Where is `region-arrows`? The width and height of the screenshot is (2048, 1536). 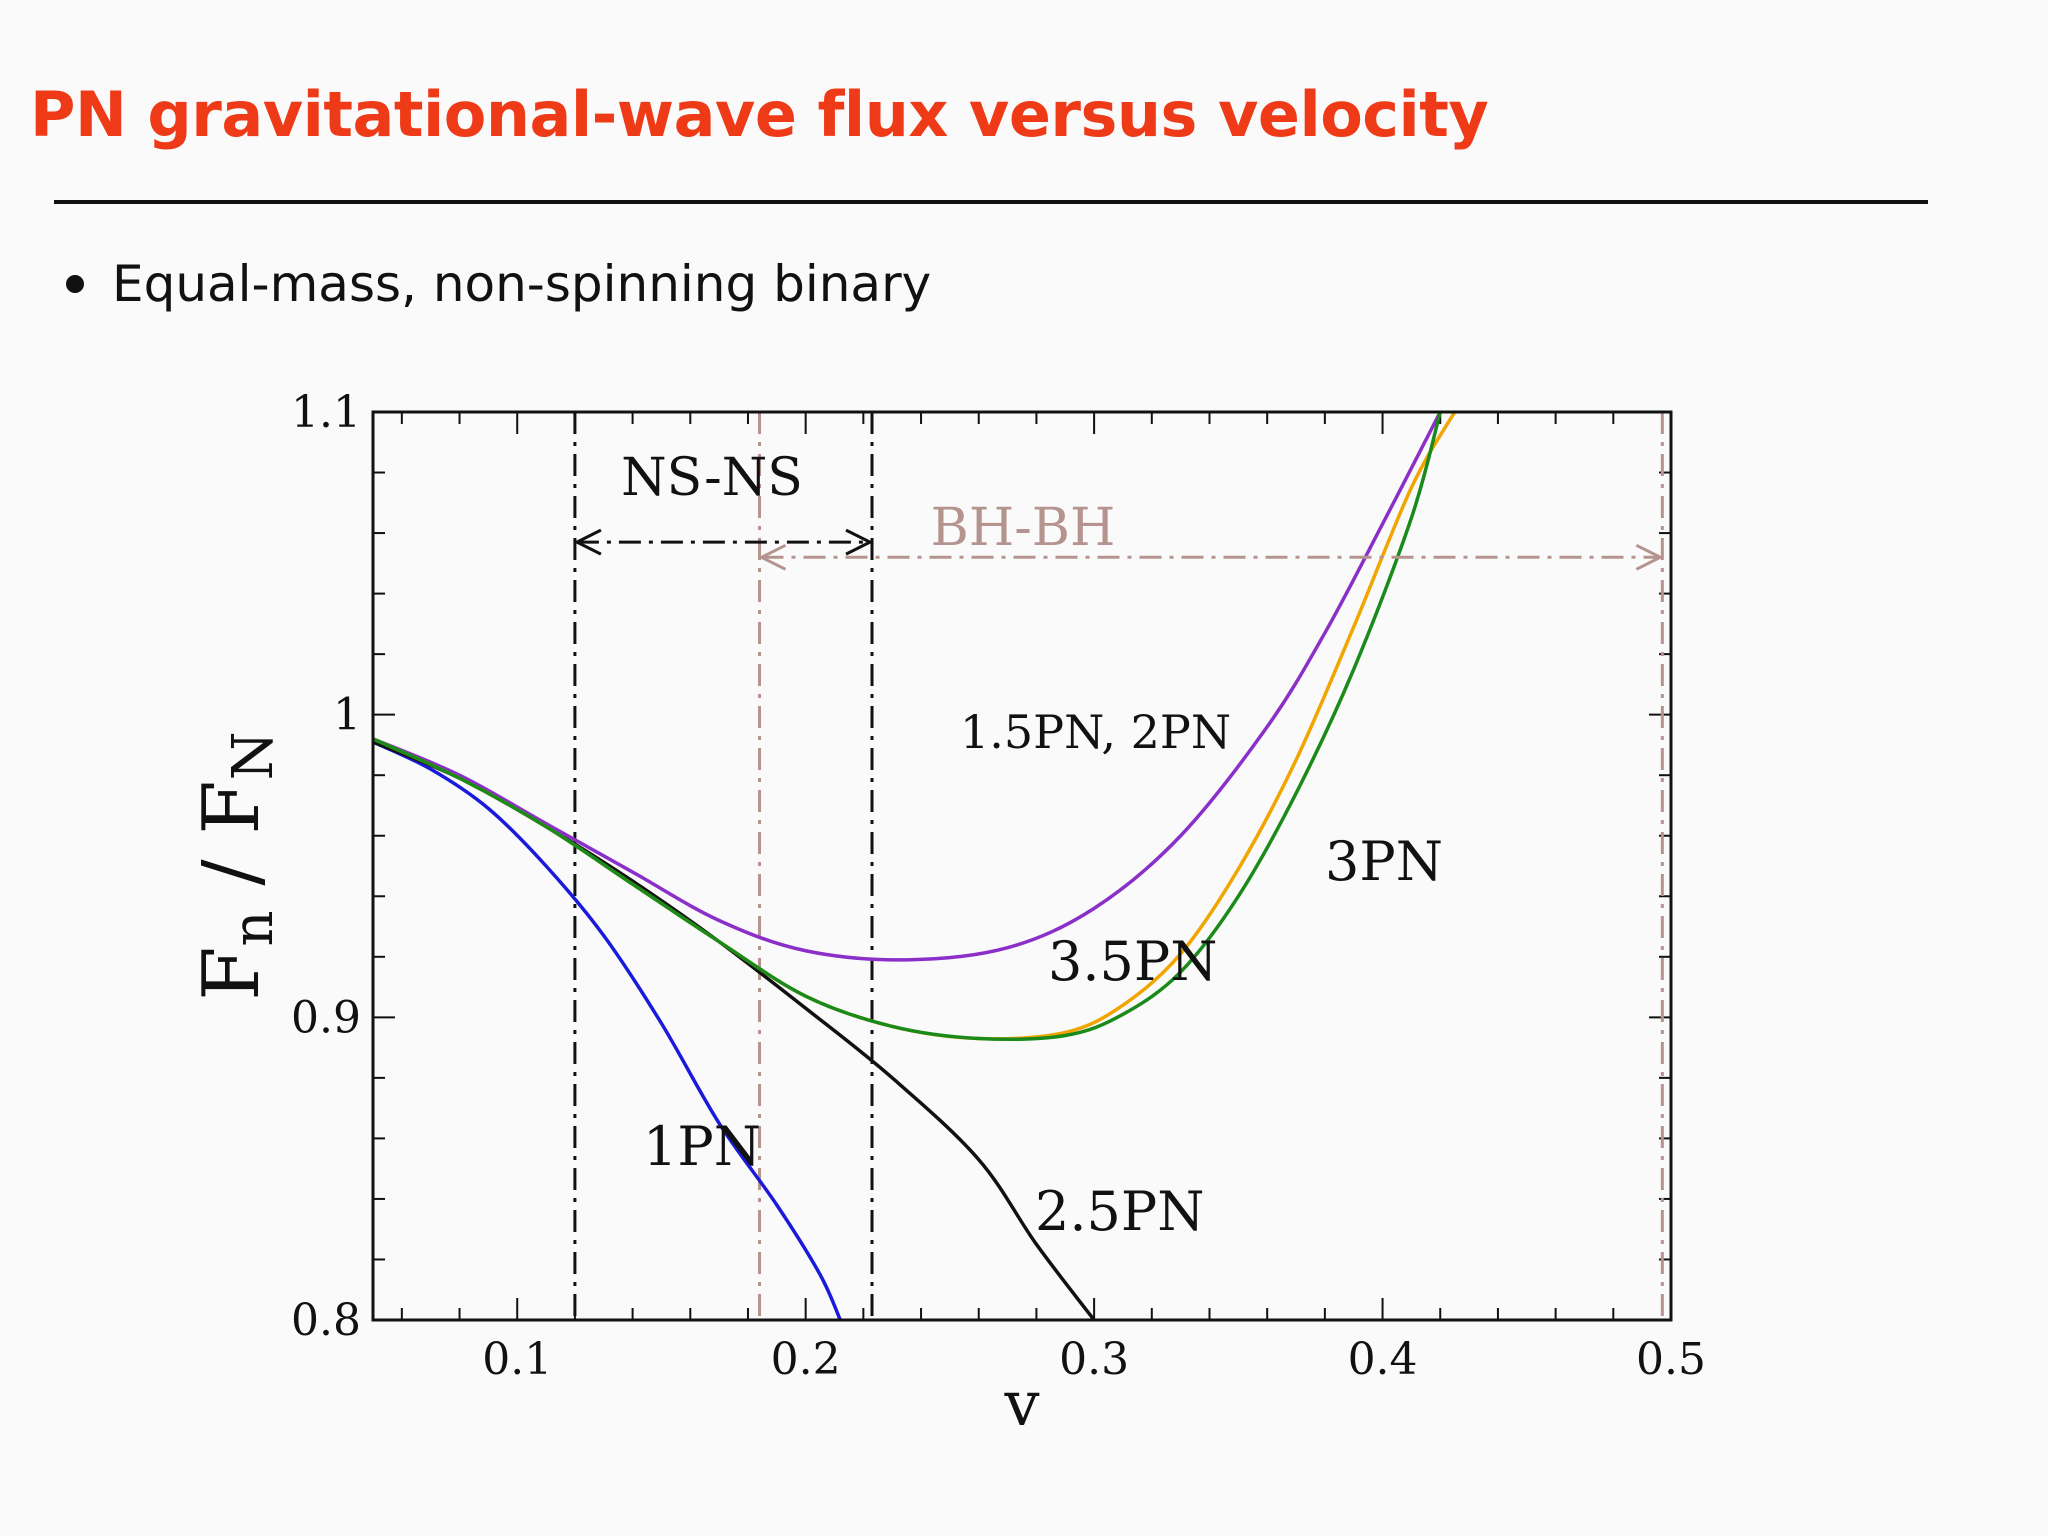
region-arrows is located at coordinates (1118, 549).